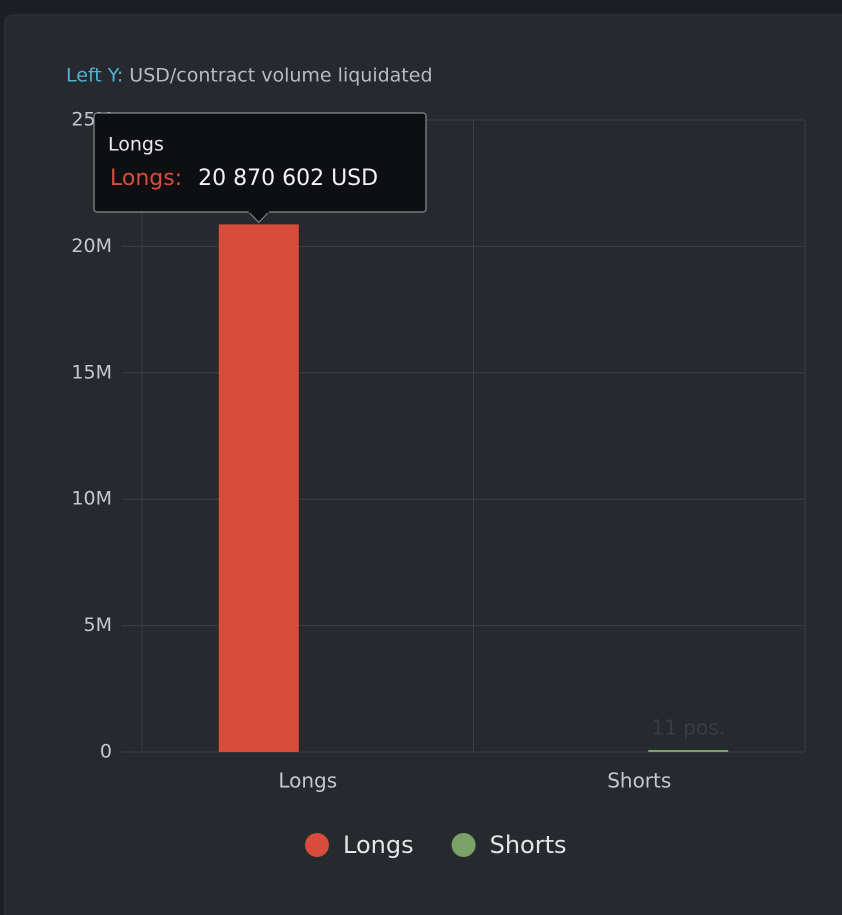 The height and width of the screenshot is (915, 842). I want to click on y-tick-label: 5M, so click(98, 625).